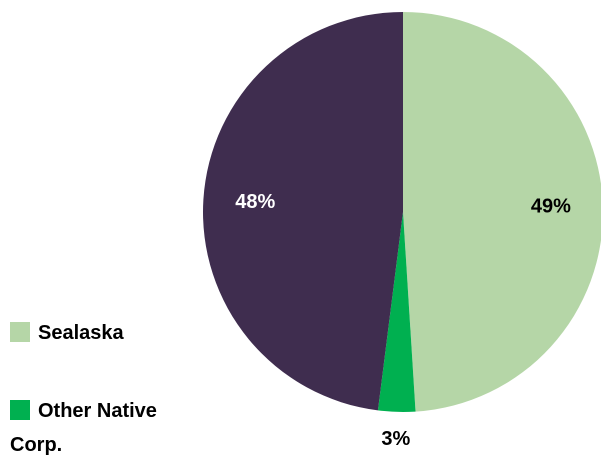  Describe the element at coordinates (81, 333) in the screenshot. I see `legend-label: Sealaska` at that location.